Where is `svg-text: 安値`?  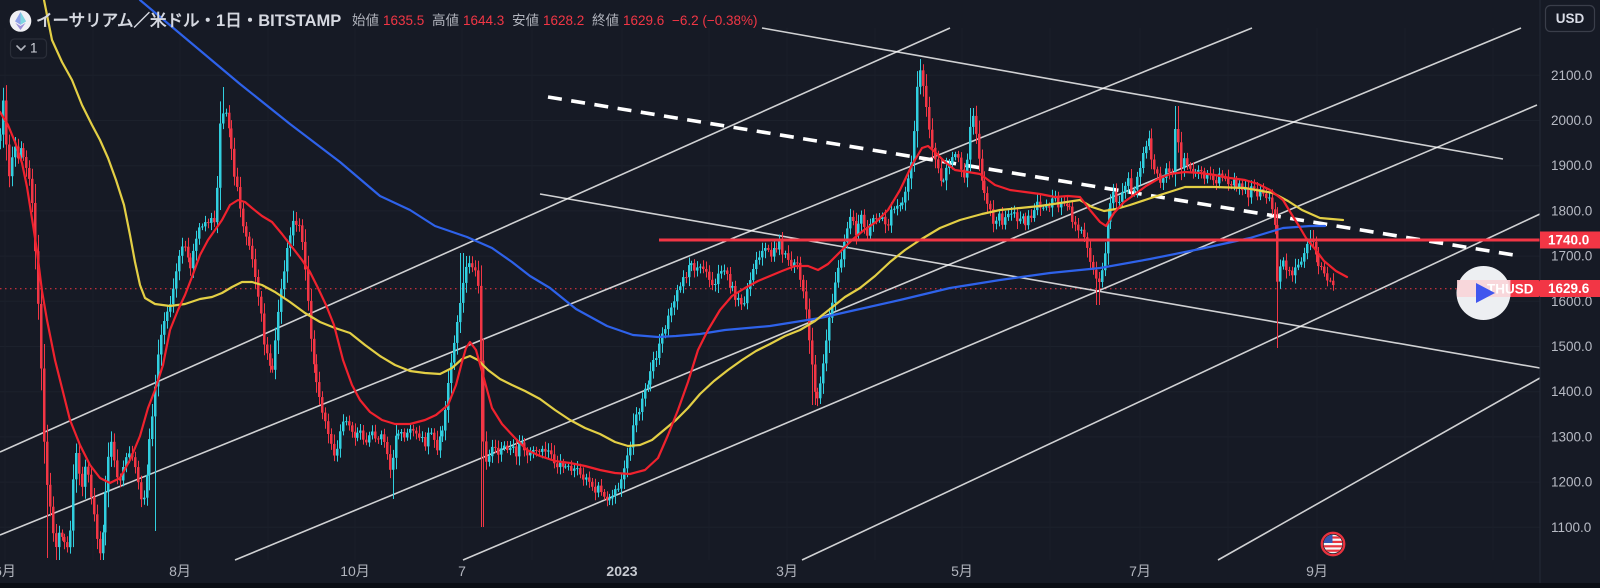 svg-text: 安値 is located at coordinates (525, 20).